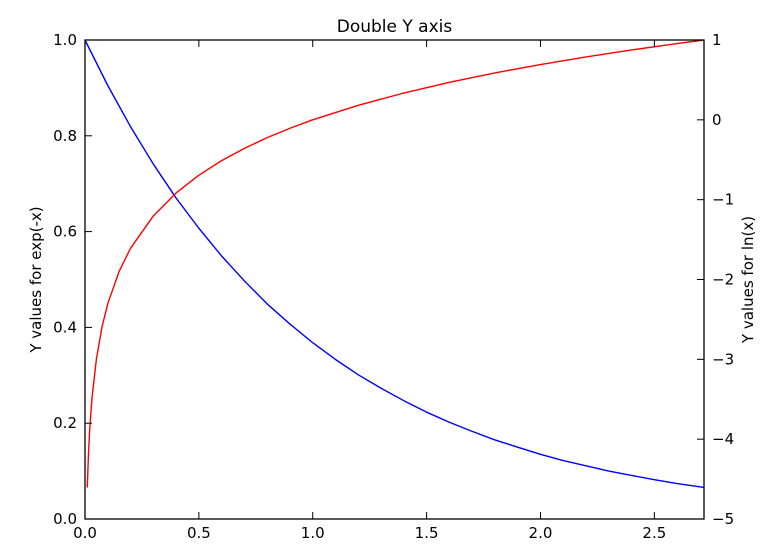 Image resolution: width=780 pixels, height=554 pixels. What do you see at coordinates (654, 533) in the screenshot?
I see `x-tick-label: 2.5` at bounding box center [654, 533].